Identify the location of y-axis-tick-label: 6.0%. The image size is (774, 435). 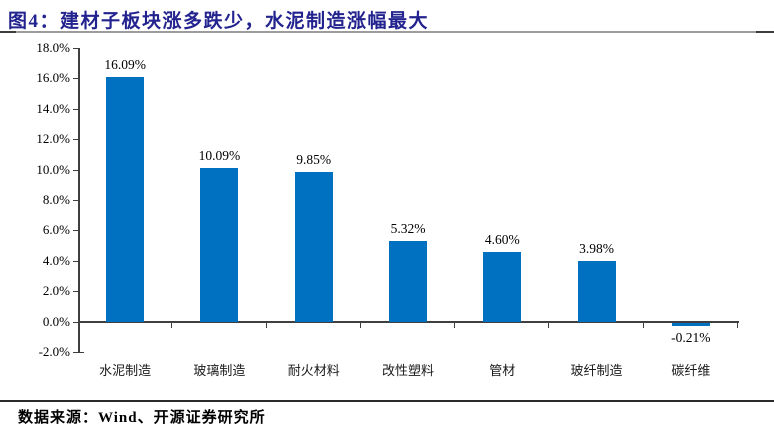
(56, 230).